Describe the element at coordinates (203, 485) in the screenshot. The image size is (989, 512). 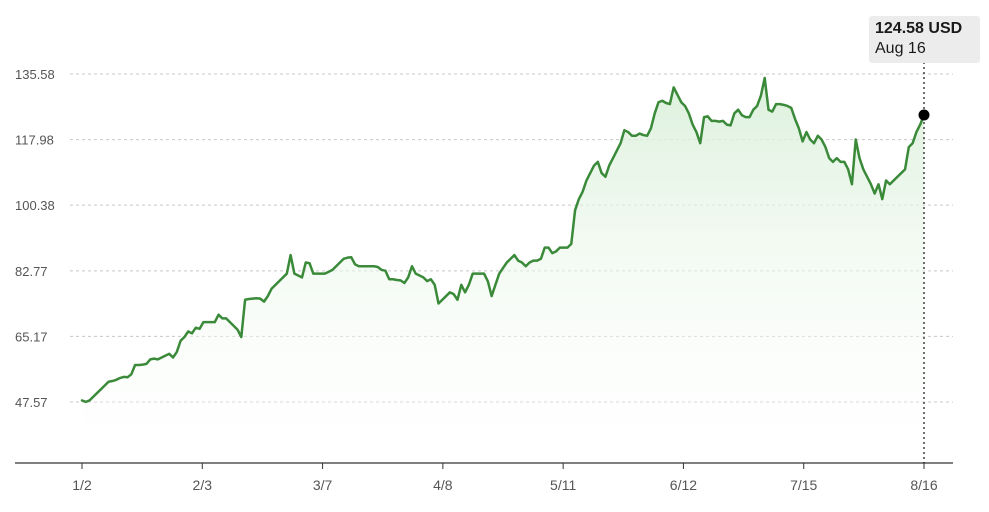
I see `x-tick-label: 2/3` at that location.